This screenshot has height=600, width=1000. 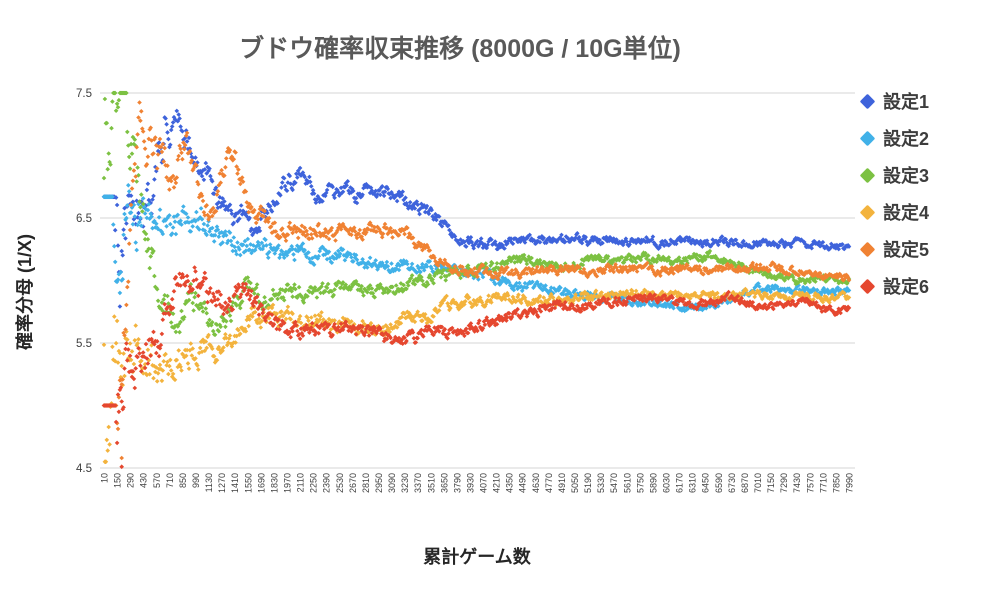 I want to click on x-tick-label: 1130, so click(x=209, y=482).